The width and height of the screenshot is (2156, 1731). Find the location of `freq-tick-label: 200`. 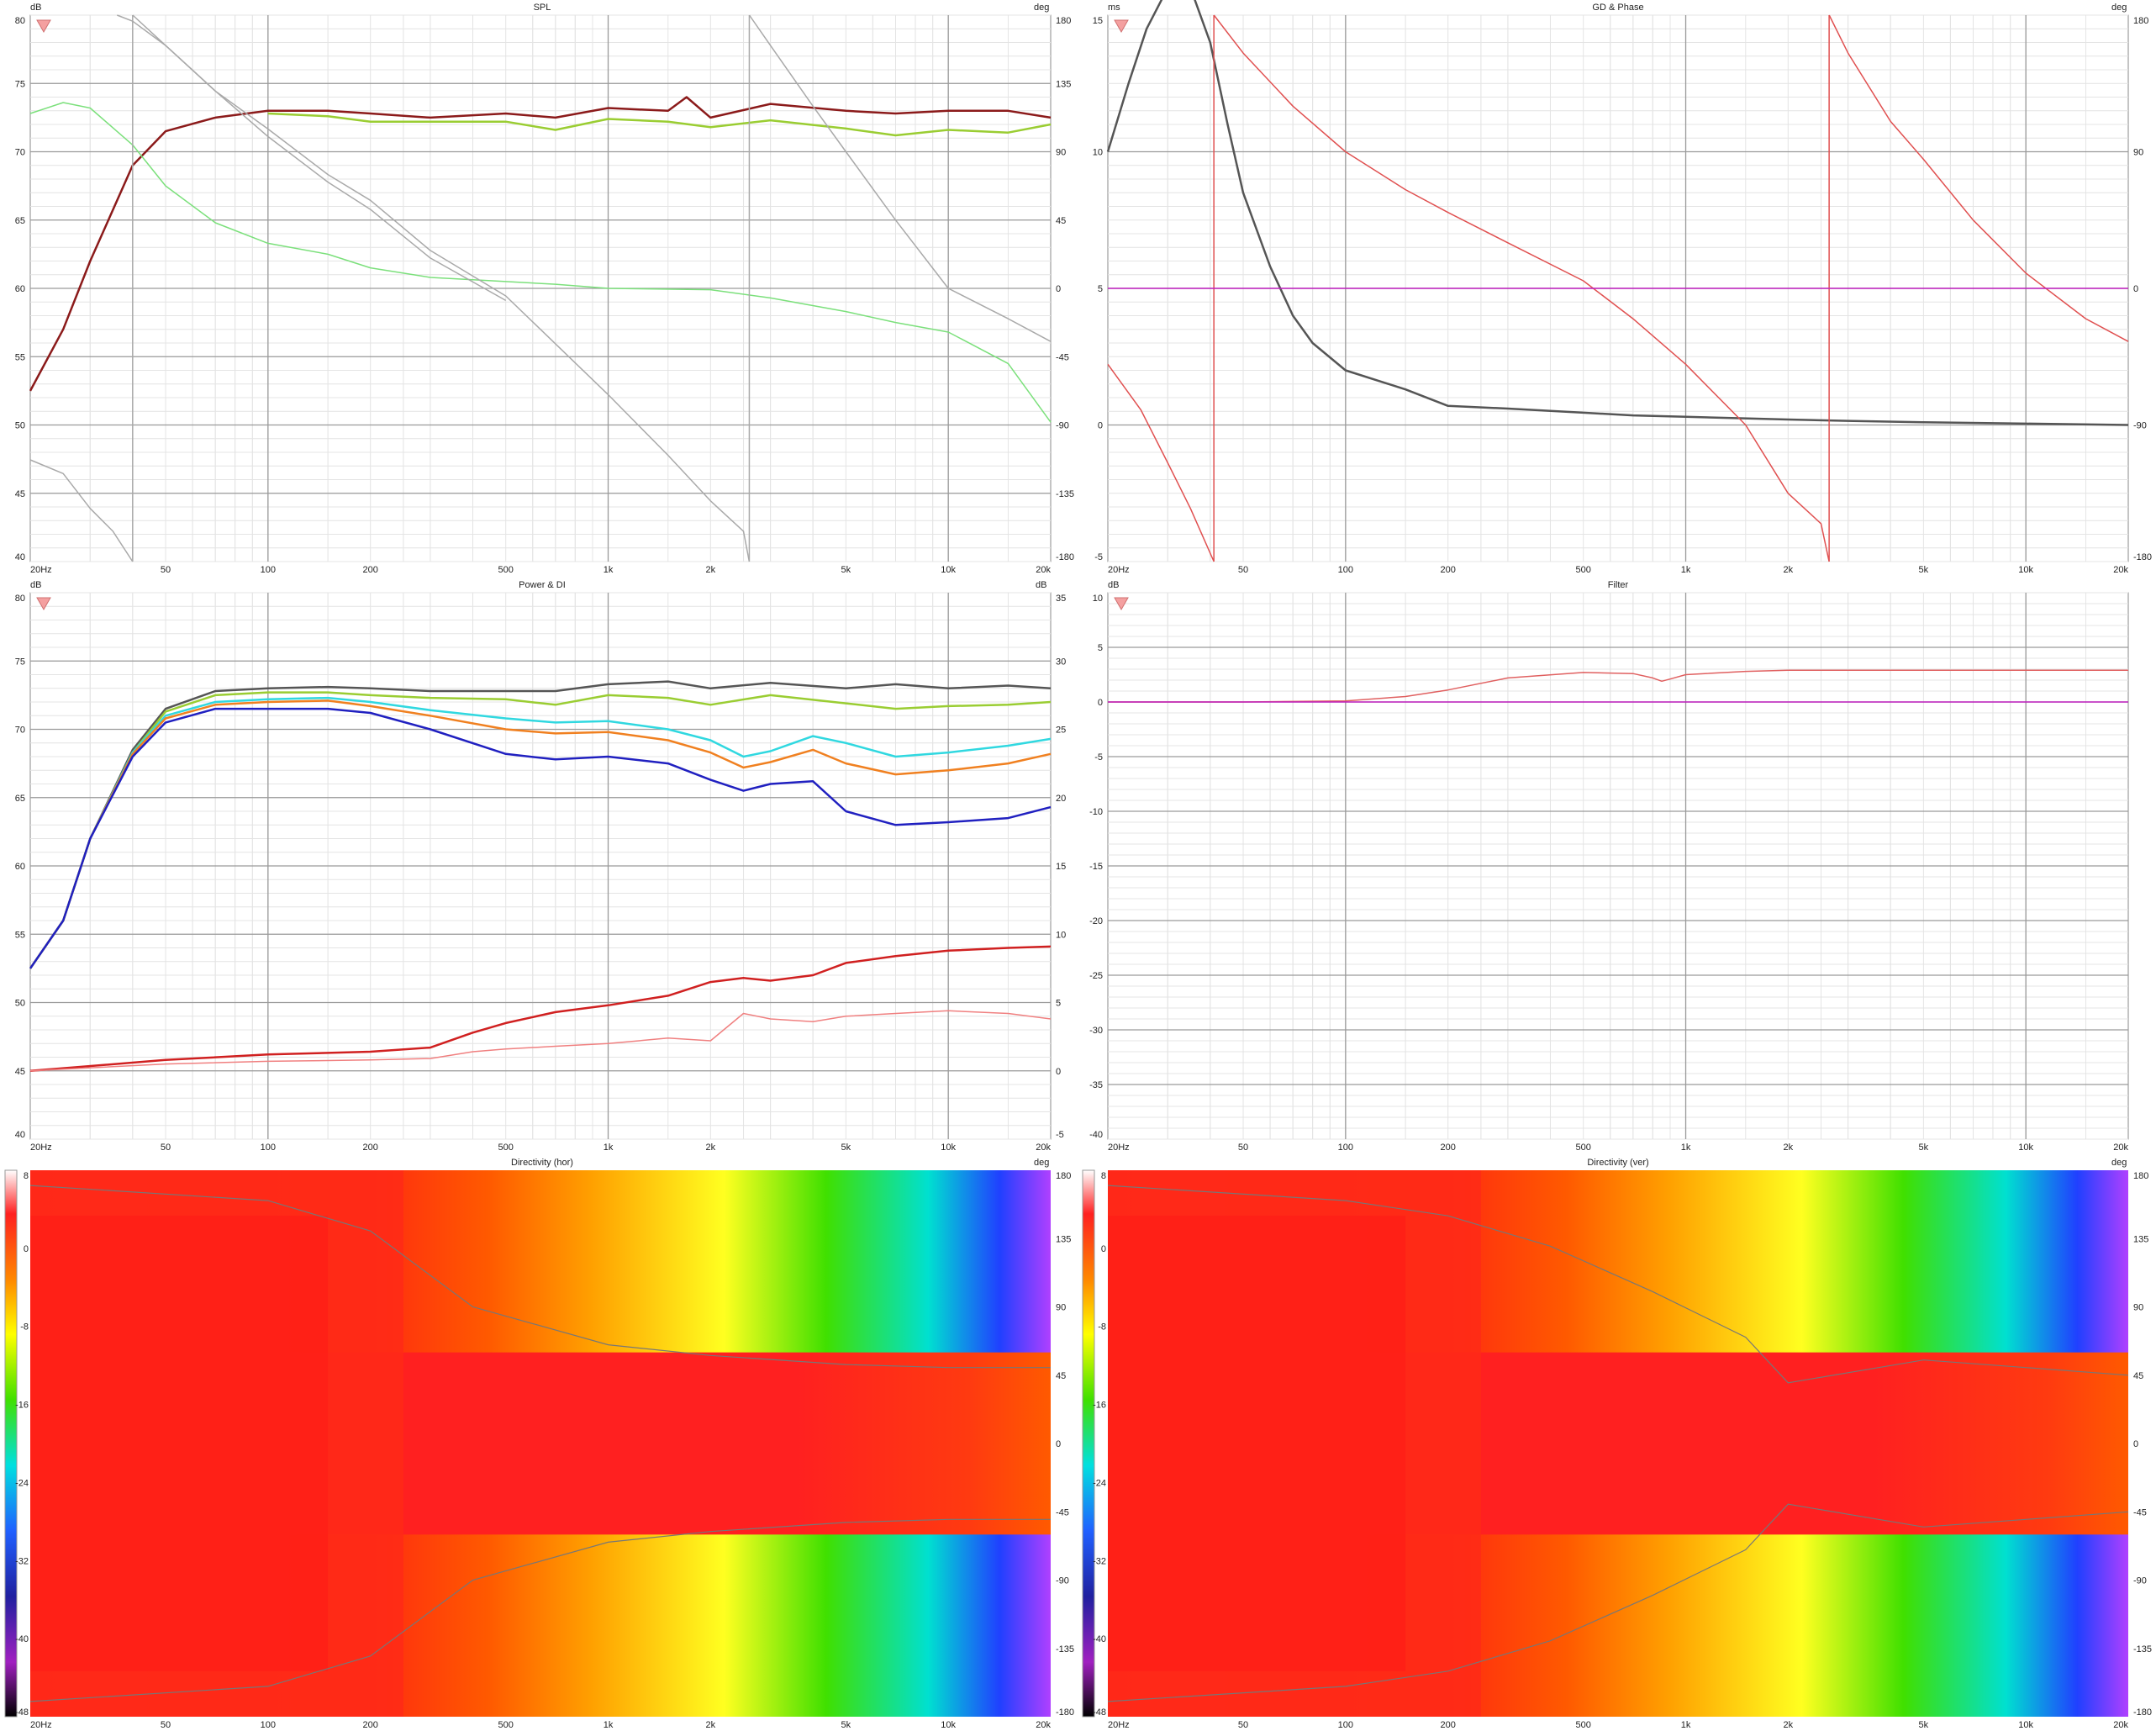

freq-tick-label: 200 is located at coordinates (1447, 570).